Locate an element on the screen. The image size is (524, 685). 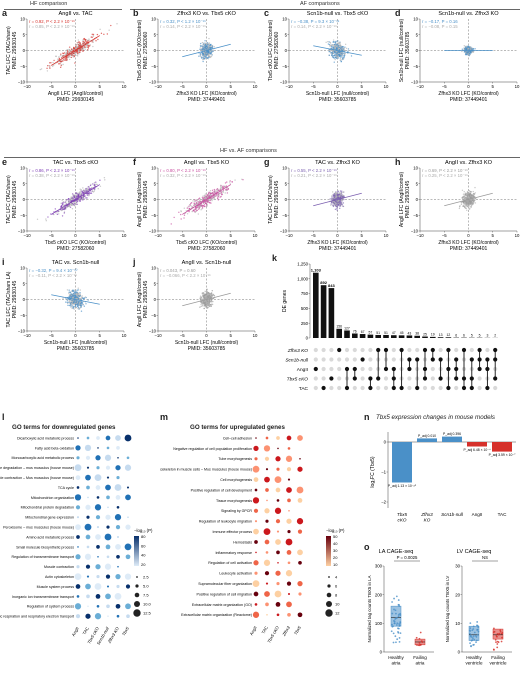
upset-bar-label: 13 is located at coordinates (441, 335).